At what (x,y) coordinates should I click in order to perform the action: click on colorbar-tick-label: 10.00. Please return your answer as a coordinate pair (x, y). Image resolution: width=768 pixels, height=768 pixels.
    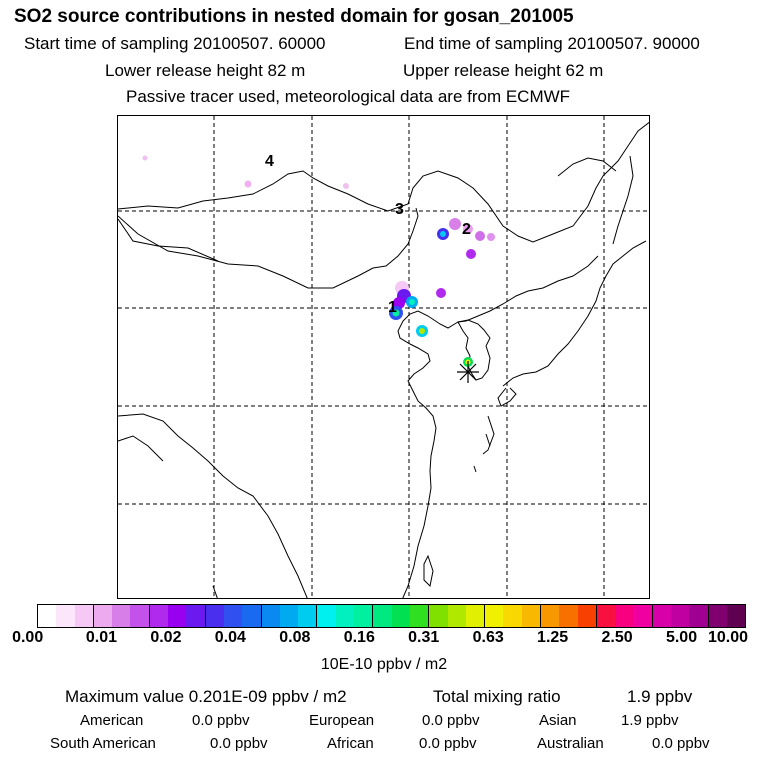
    Looking at the image, I should click on (728, 637).